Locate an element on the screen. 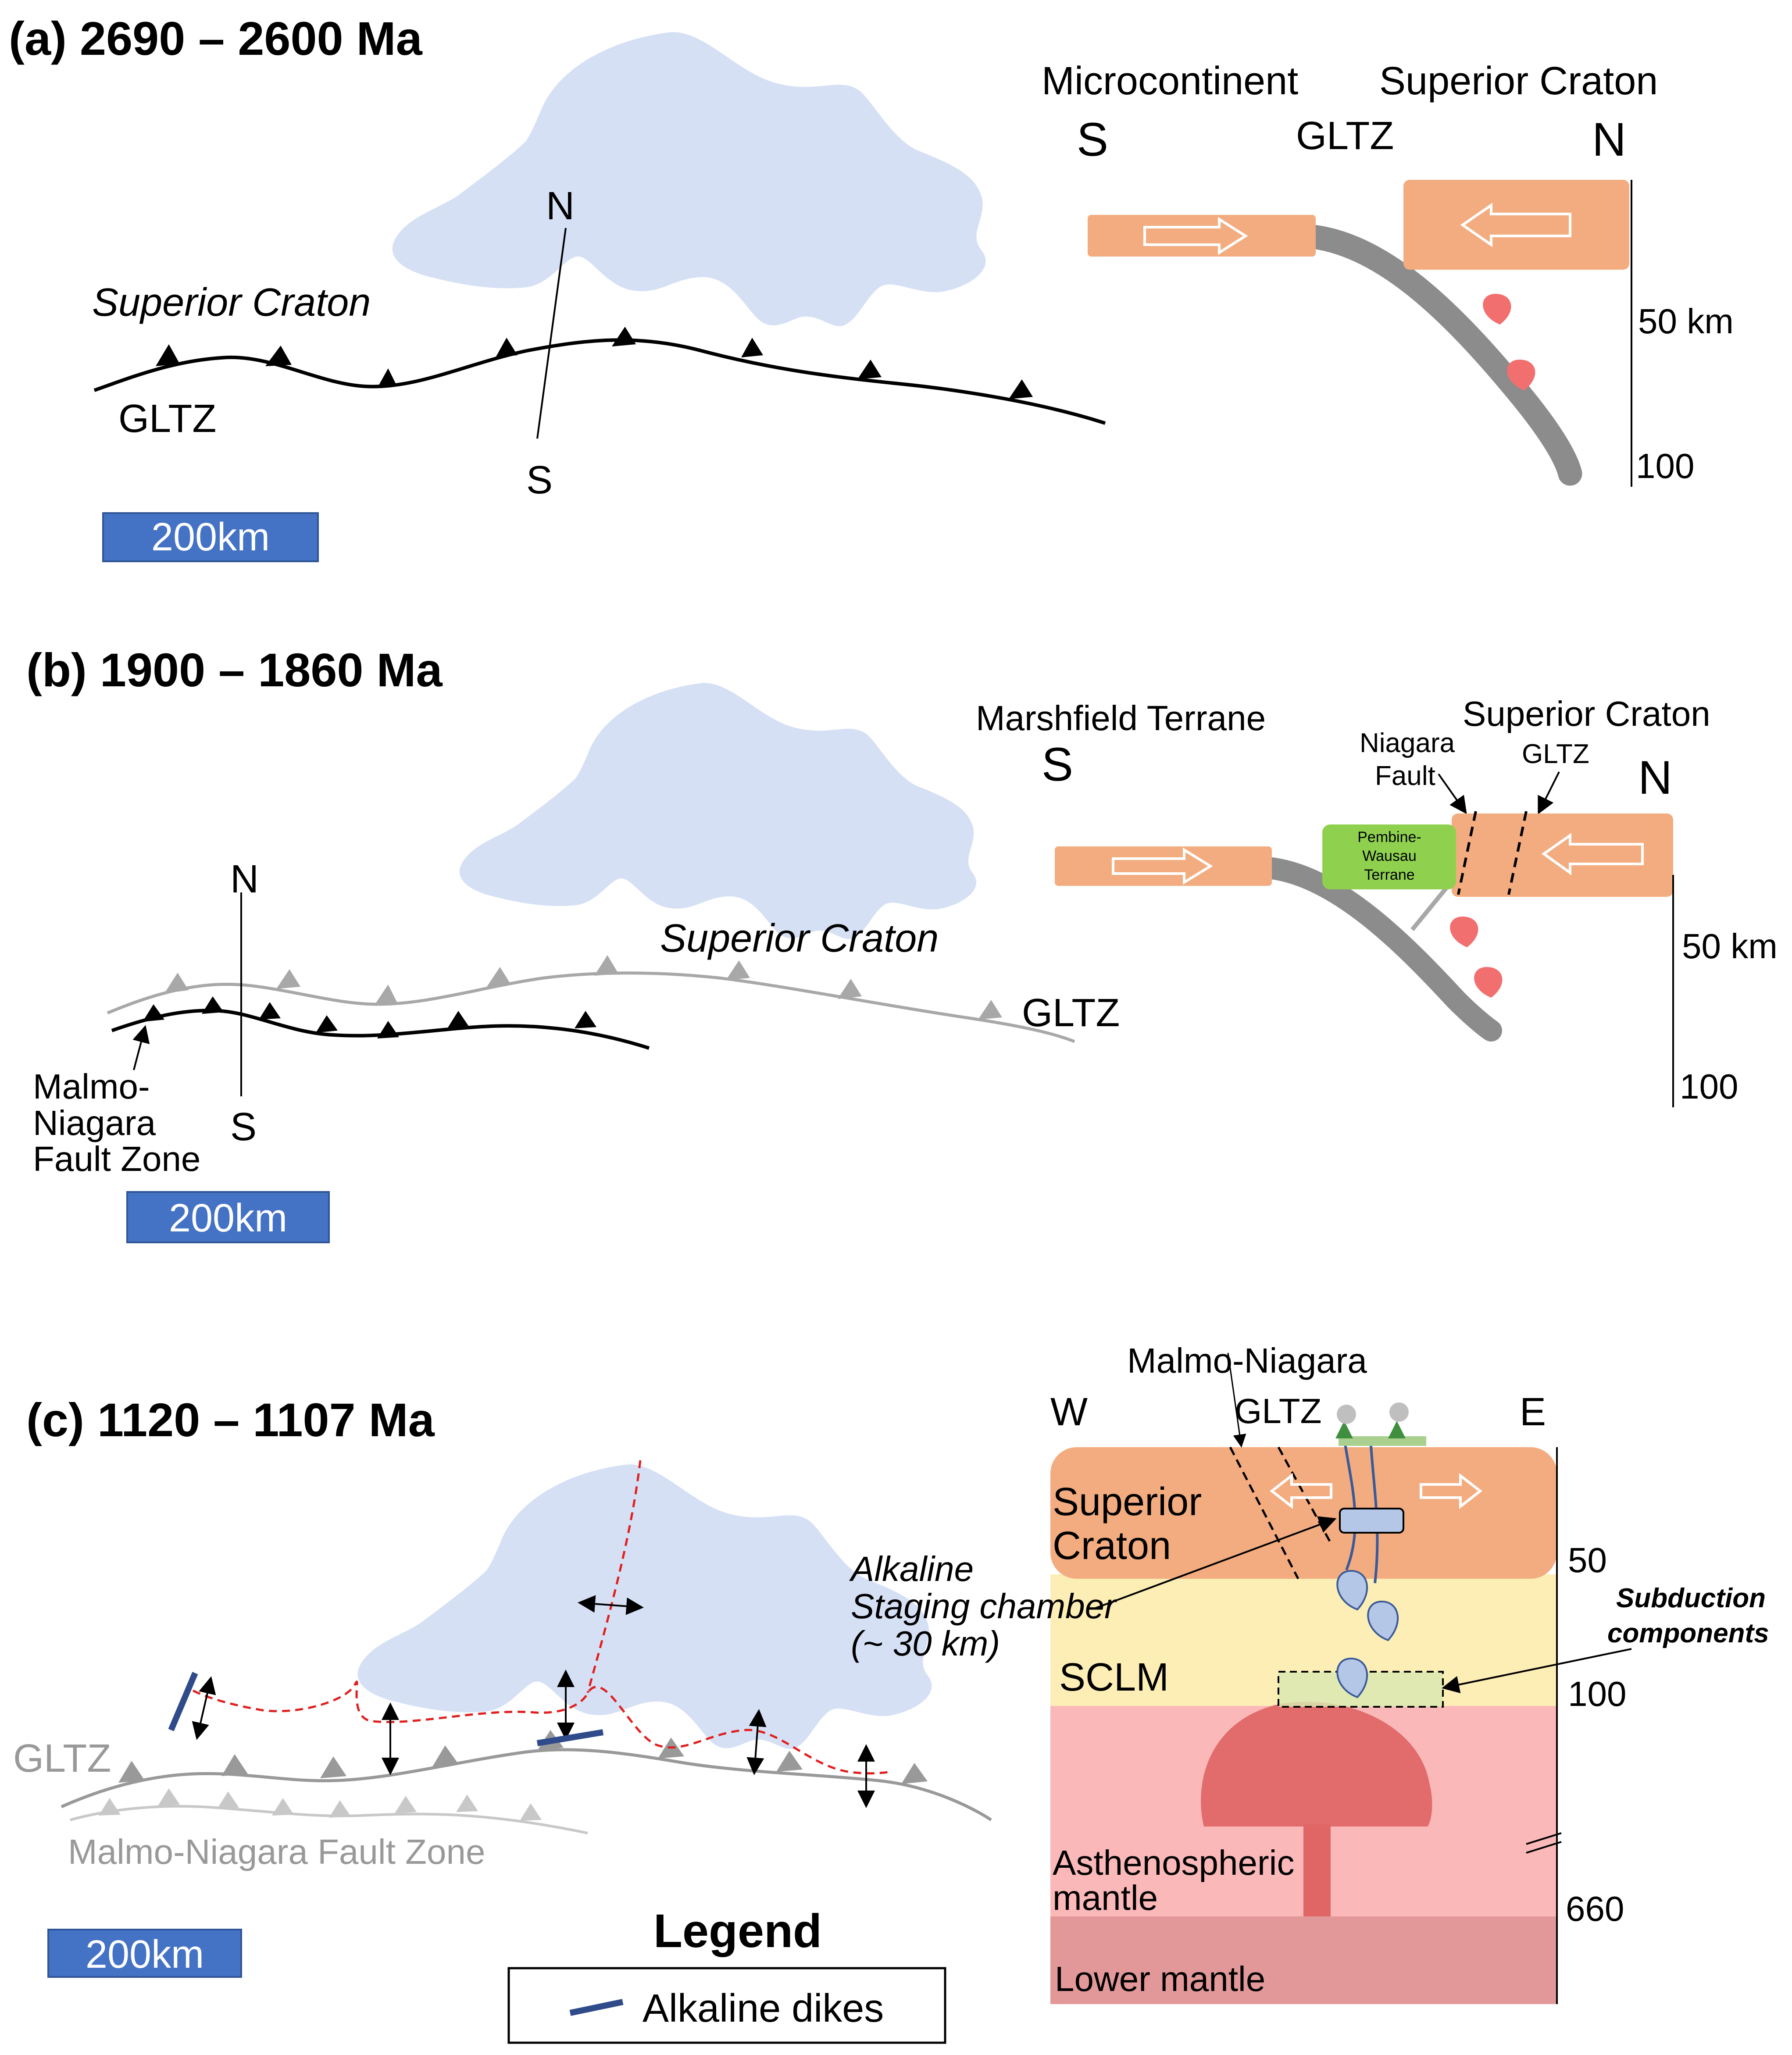 The height and width of the screenshot is (2055, 1792). terrane-label-2: Wausau is located at coordinates (1389, 856).